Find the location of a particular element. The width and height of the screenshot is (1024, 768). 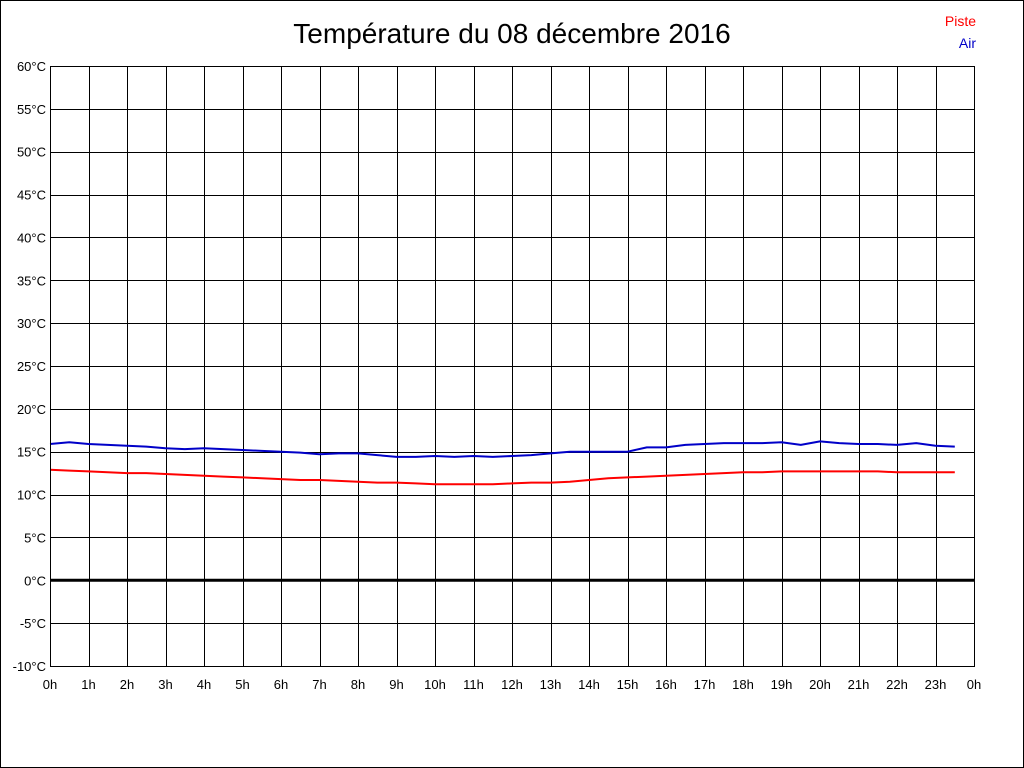

y-tick-label: -10°C is located at coordinates (29, 666).